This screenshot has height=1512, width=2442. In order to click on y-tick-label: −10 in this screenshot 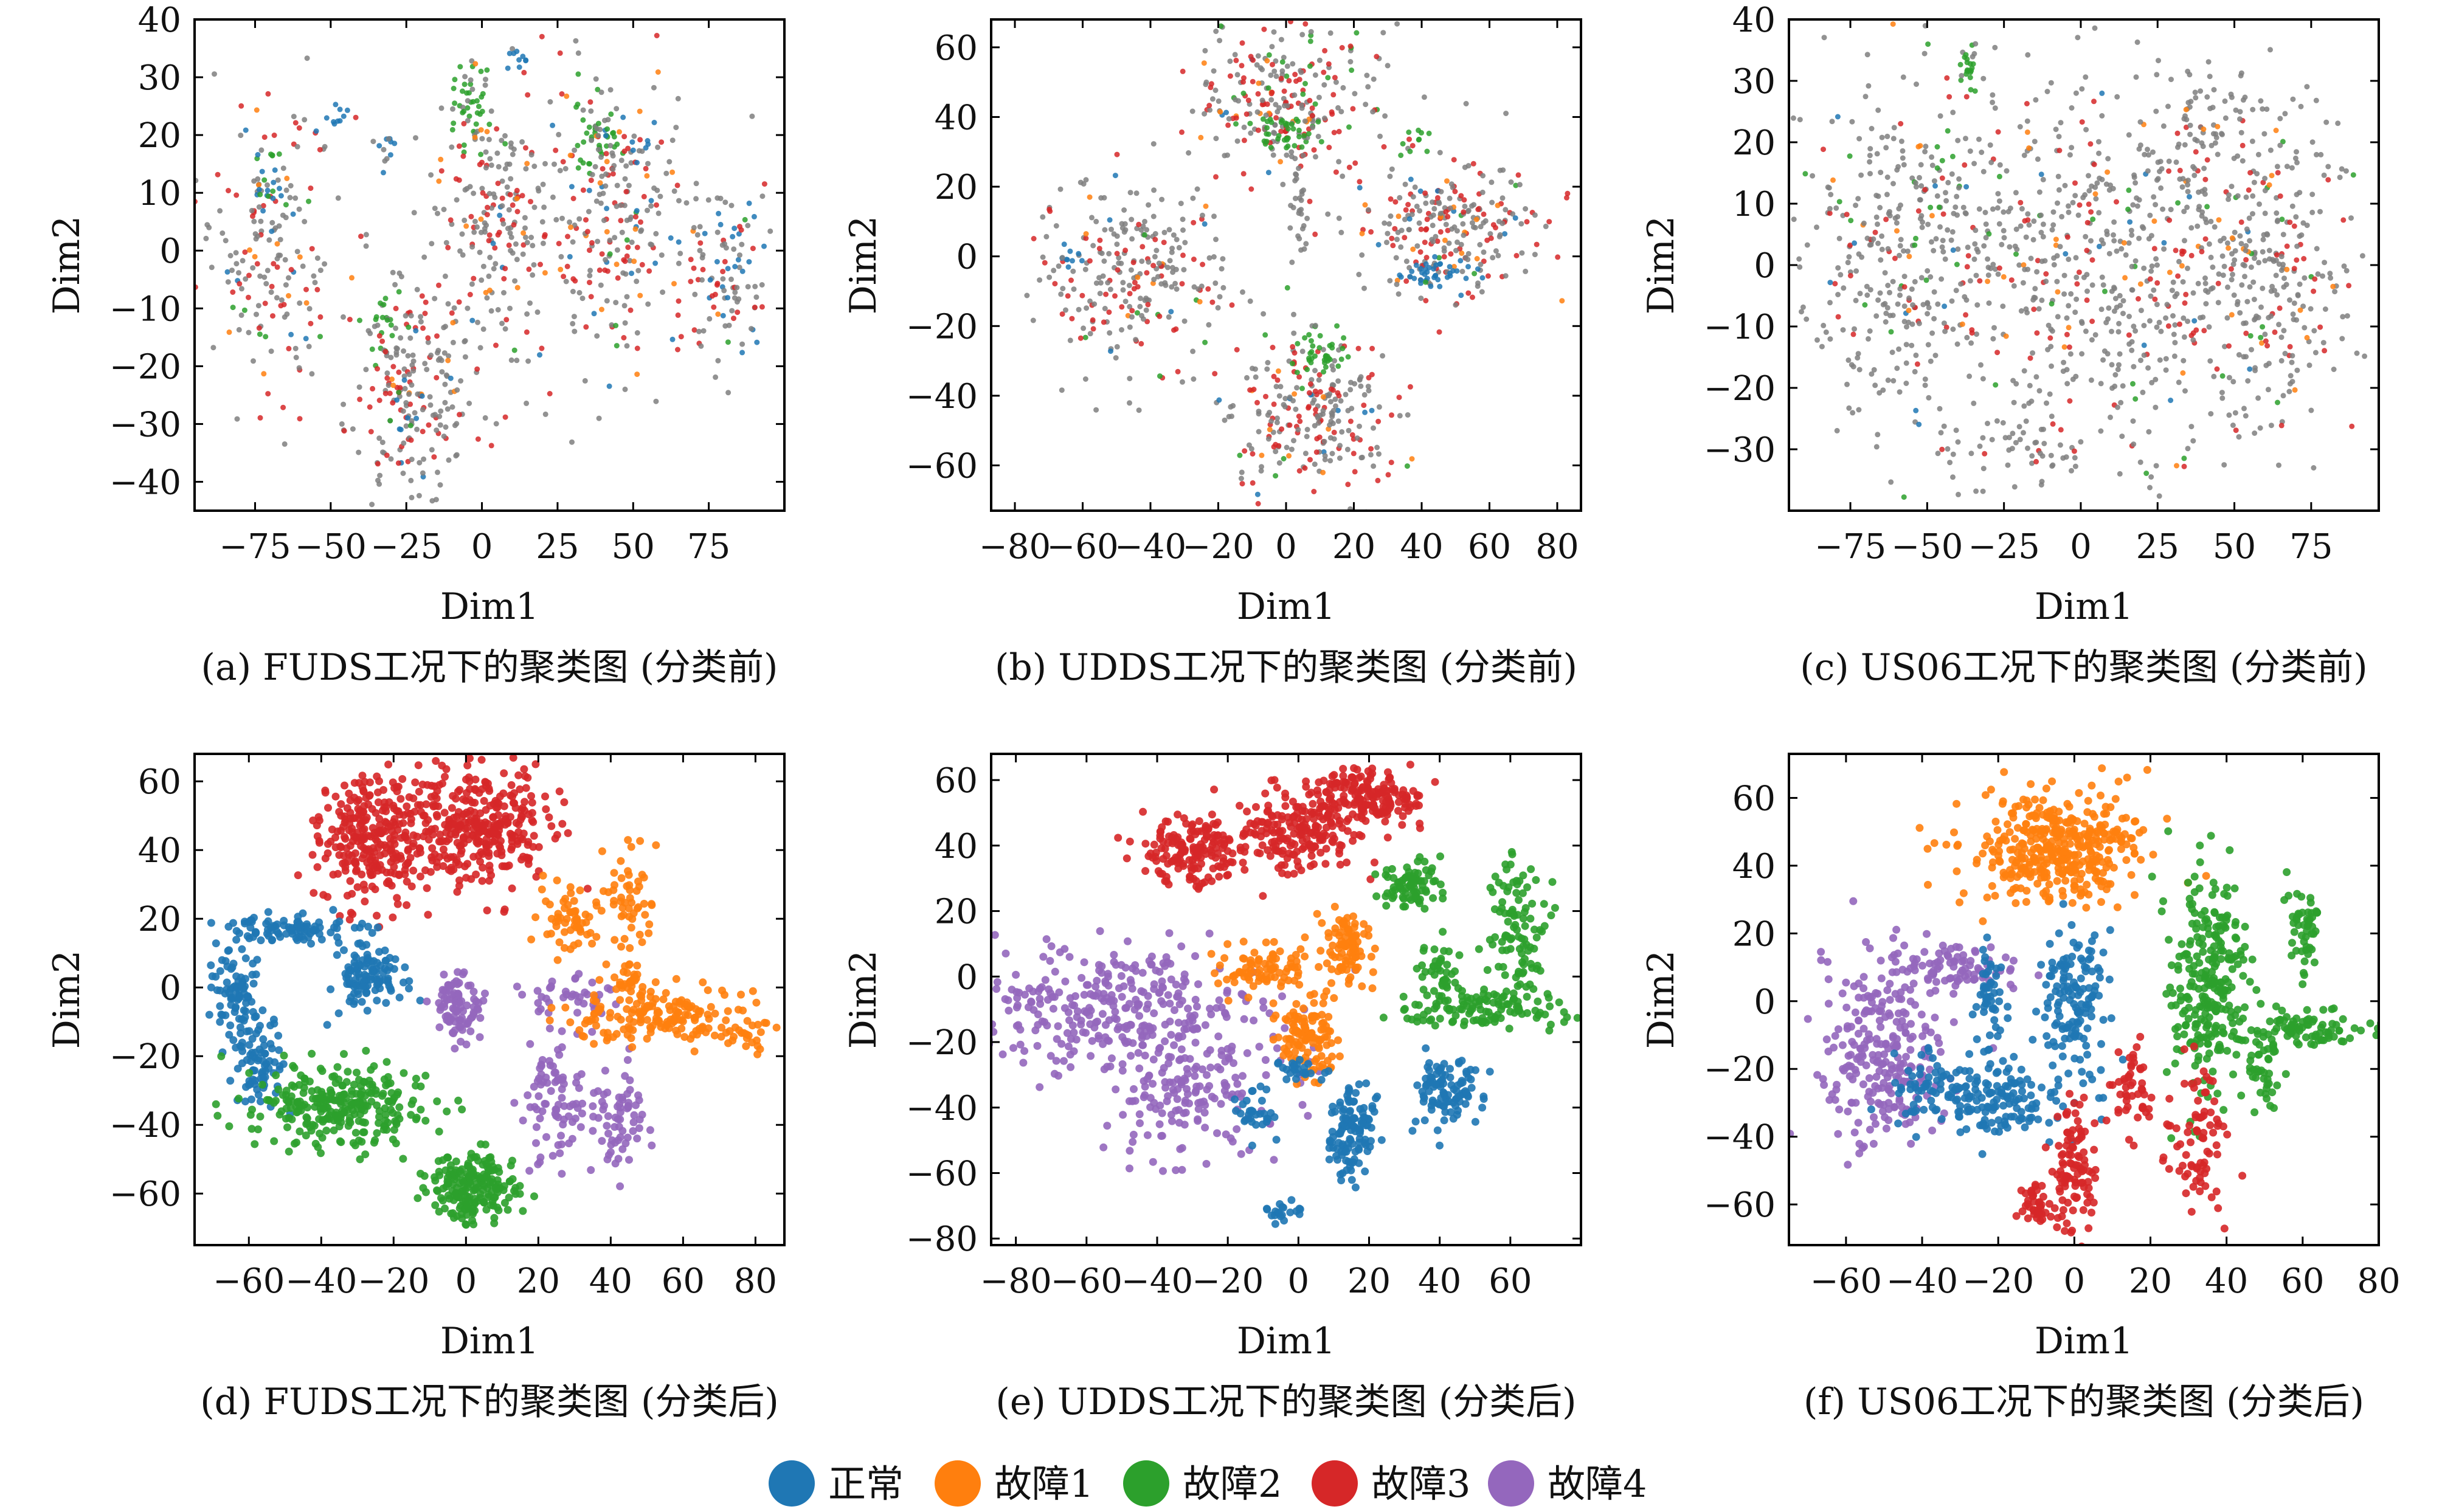, I will do `click(145, 309)`.